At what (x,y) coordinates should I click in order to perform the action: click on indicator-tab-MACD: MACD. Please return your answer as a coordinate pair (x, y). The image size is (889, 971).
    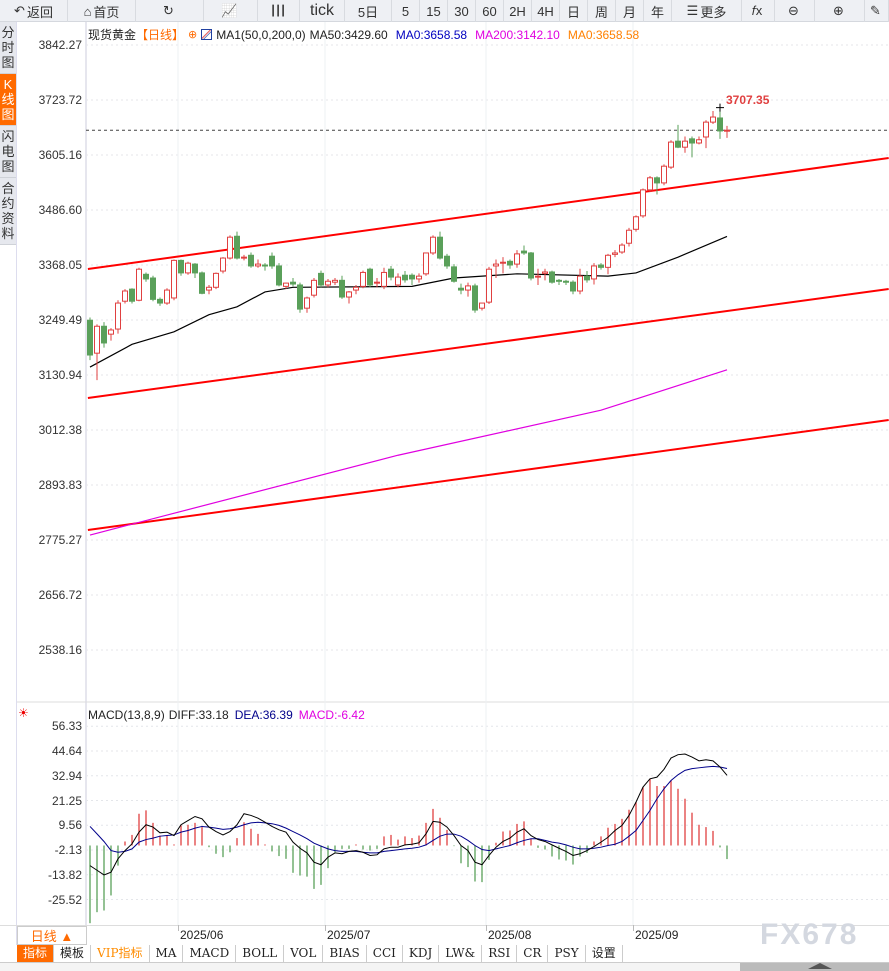
    Looking at the image, I should click on (210, 953).